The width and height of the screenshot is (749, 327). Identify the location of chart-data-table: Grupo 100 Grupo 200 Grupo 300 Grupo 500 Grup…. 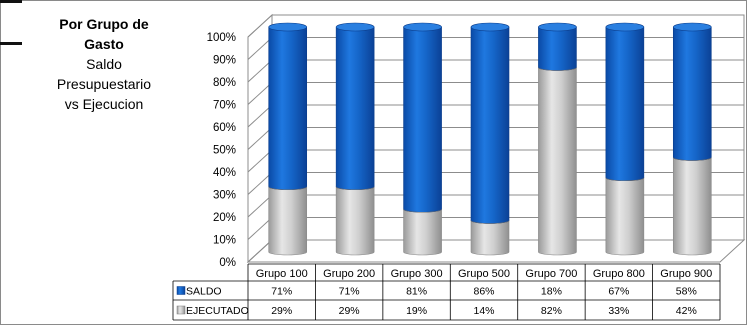
(446, 292).